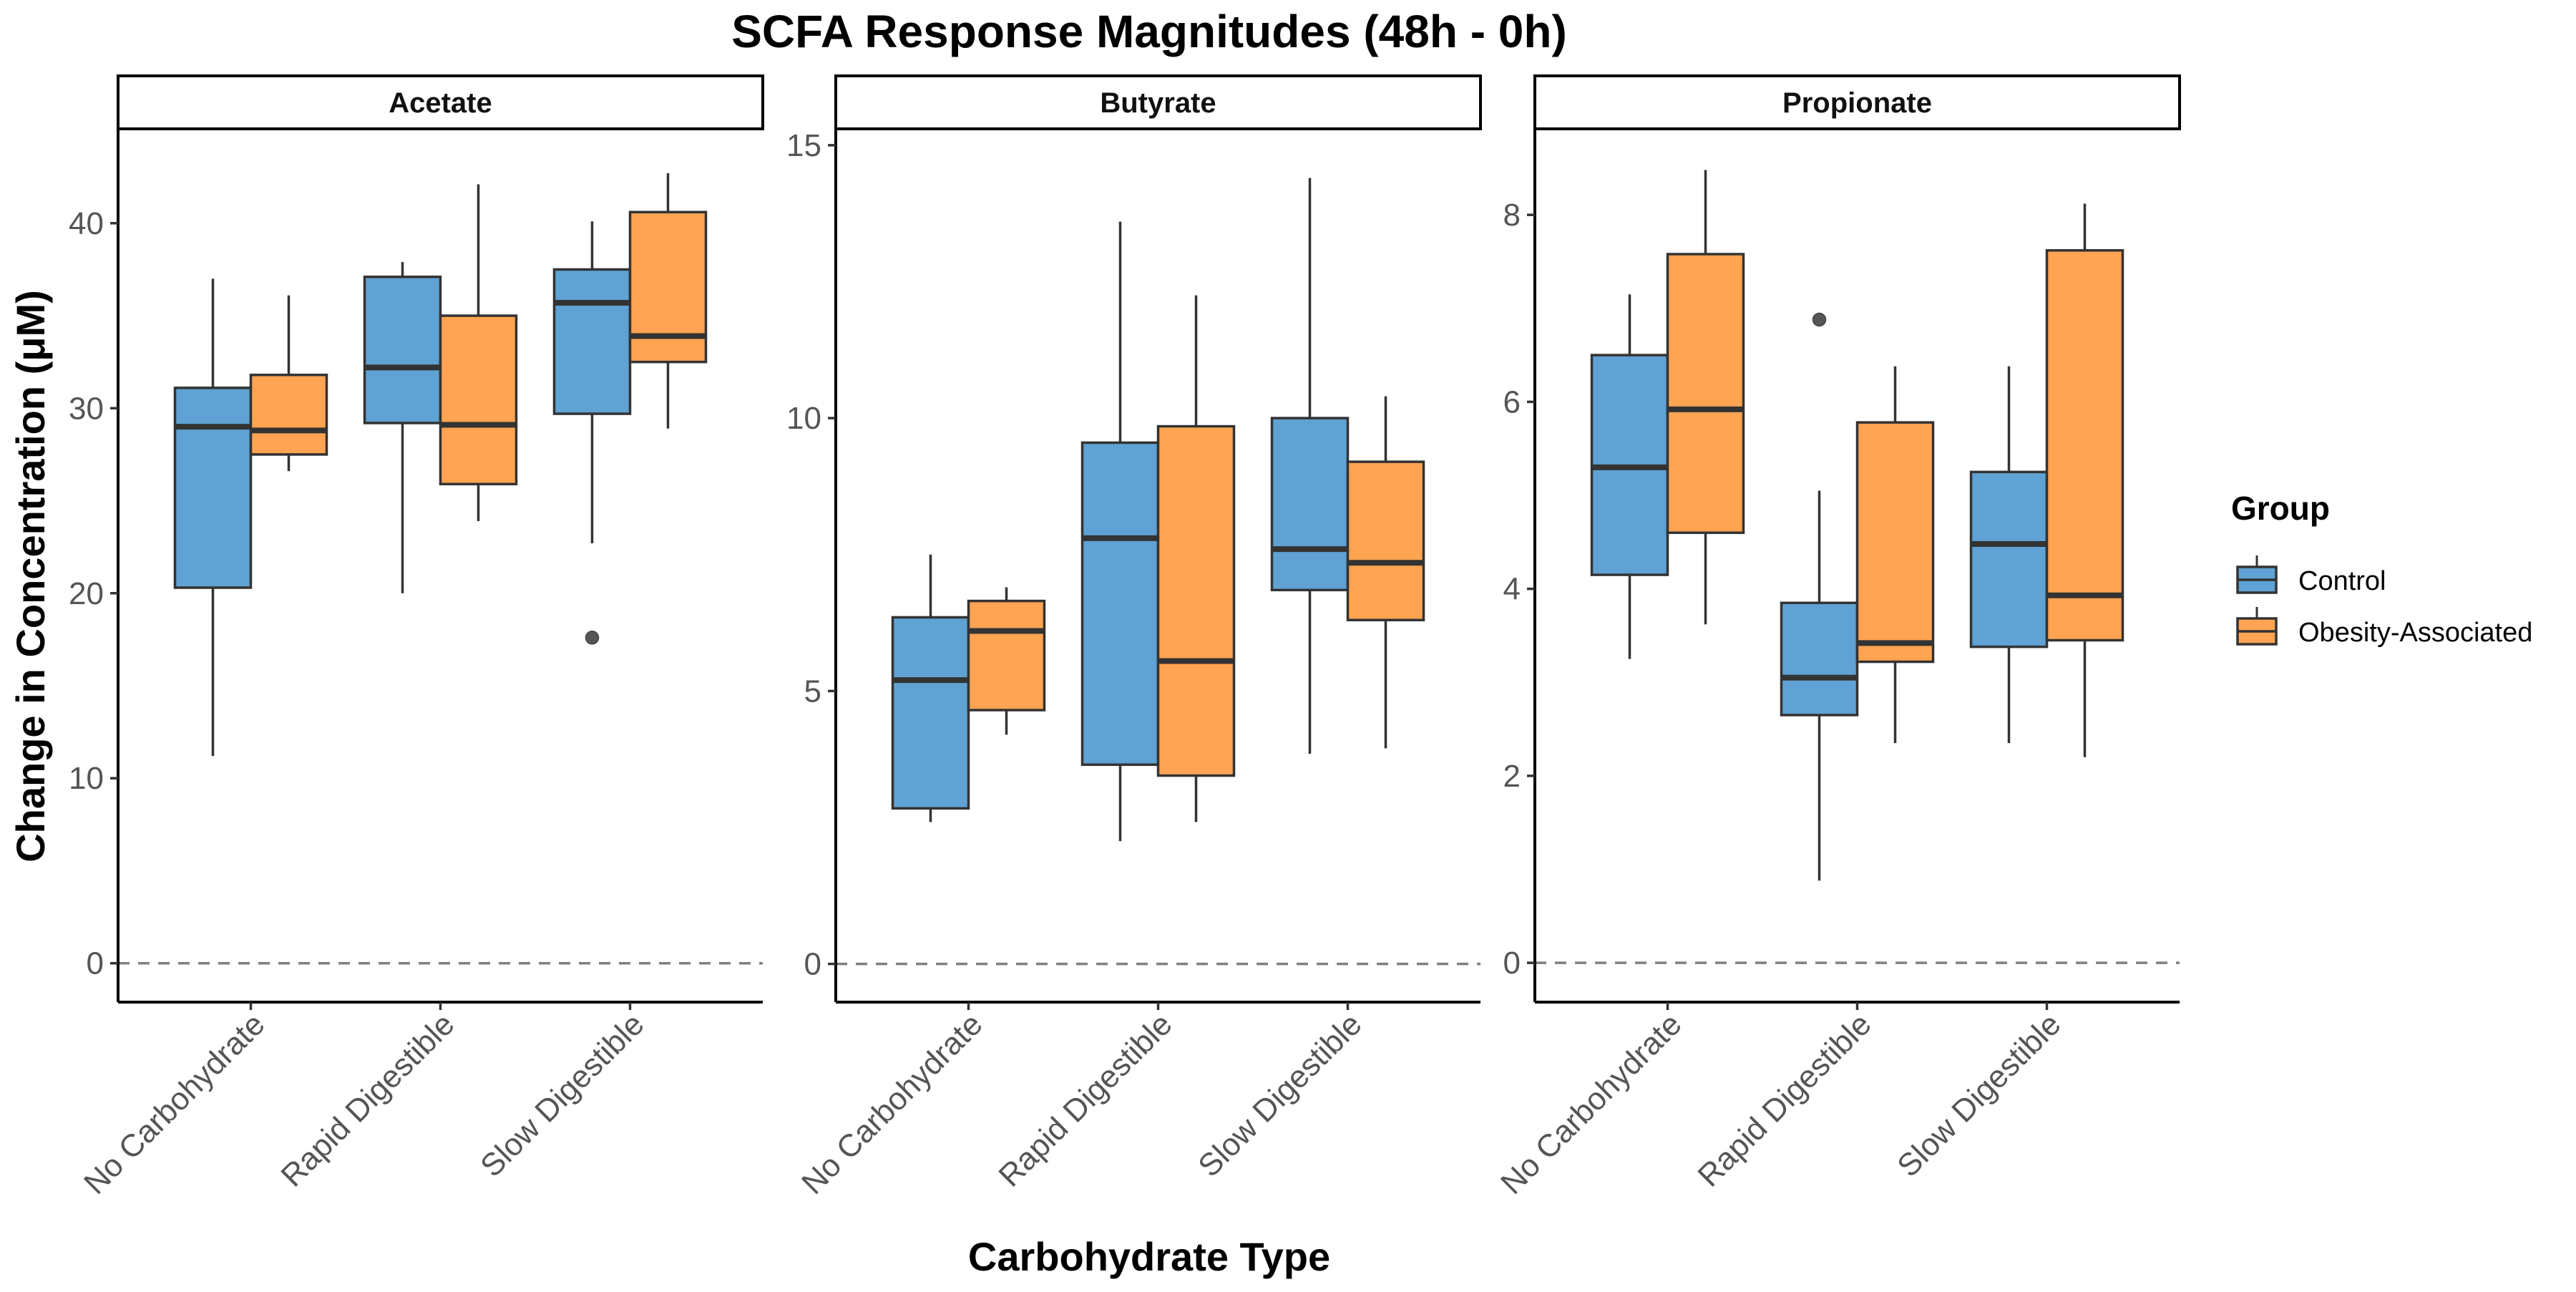 Image resolution: width=2576 pixels, height=1292 pixels. What do you see at coordinates (1512, 215) in the screenshot?
I see `y-tick-label: 8` at bounding box center [1512, 215].